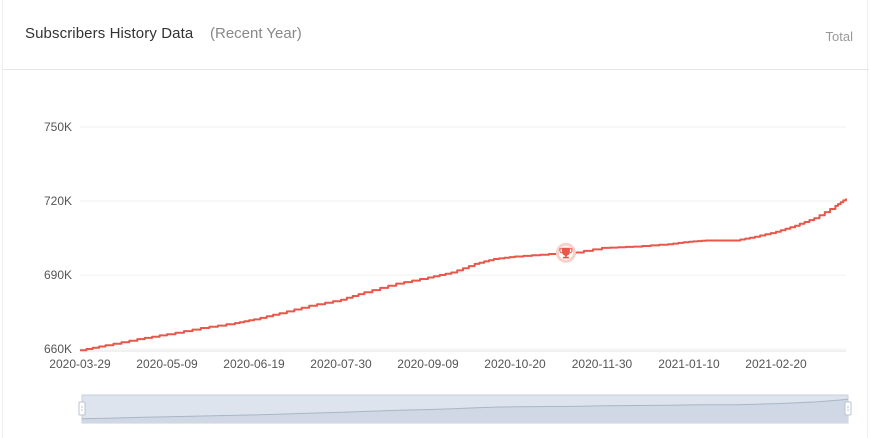  I want to click on x-tick-label: 2020-07-30, so click(341, 364).